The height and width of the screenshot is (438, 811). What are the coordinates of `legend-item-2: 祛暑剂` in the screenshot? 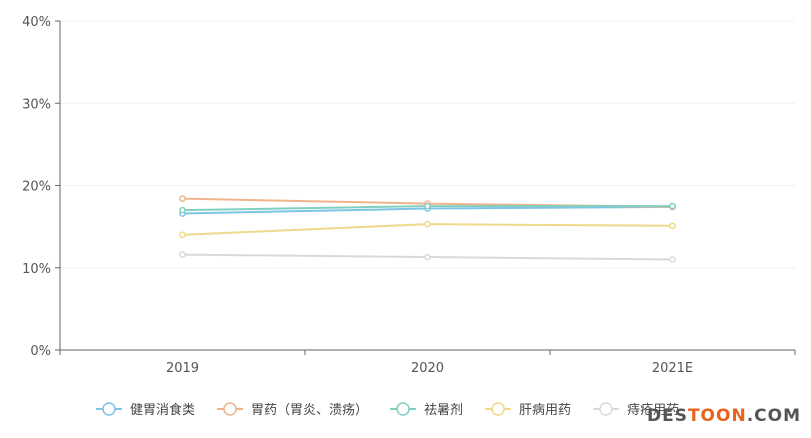 It's located at (426, 410).